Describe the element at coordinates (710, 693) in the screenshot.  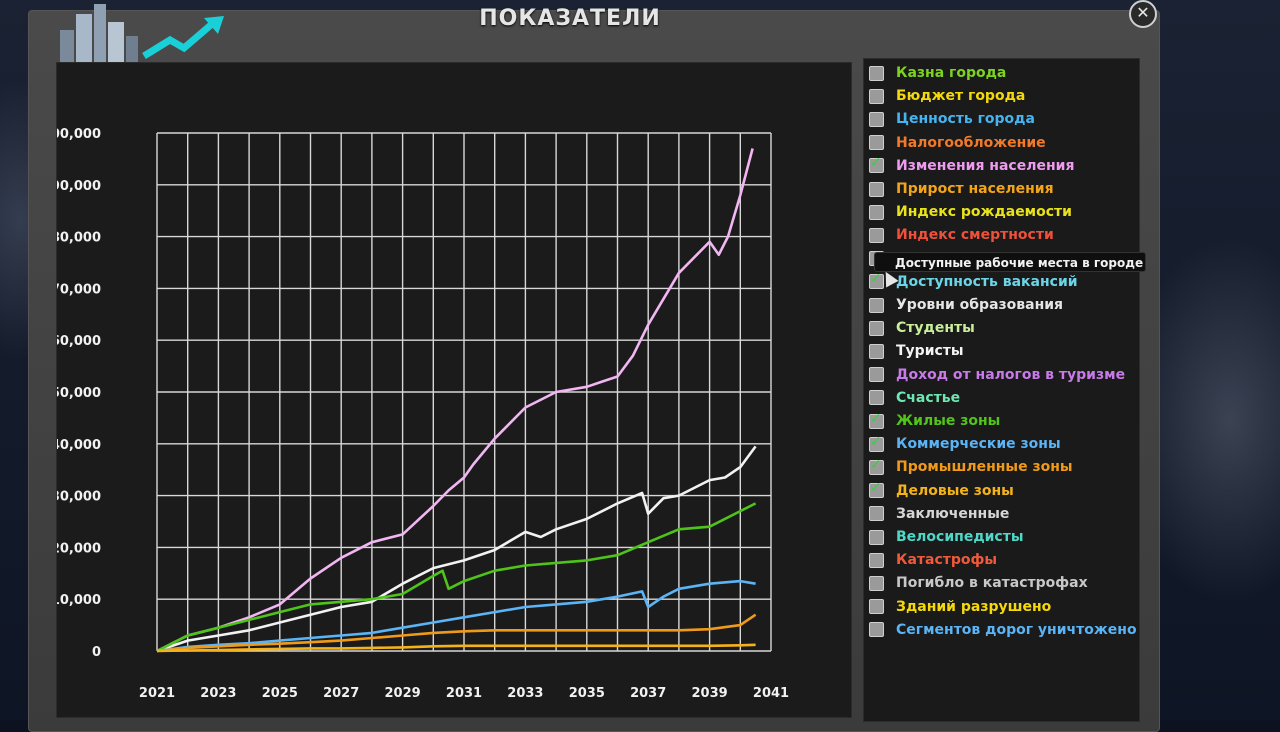
I see `x-tick-label: 2039` at that location.